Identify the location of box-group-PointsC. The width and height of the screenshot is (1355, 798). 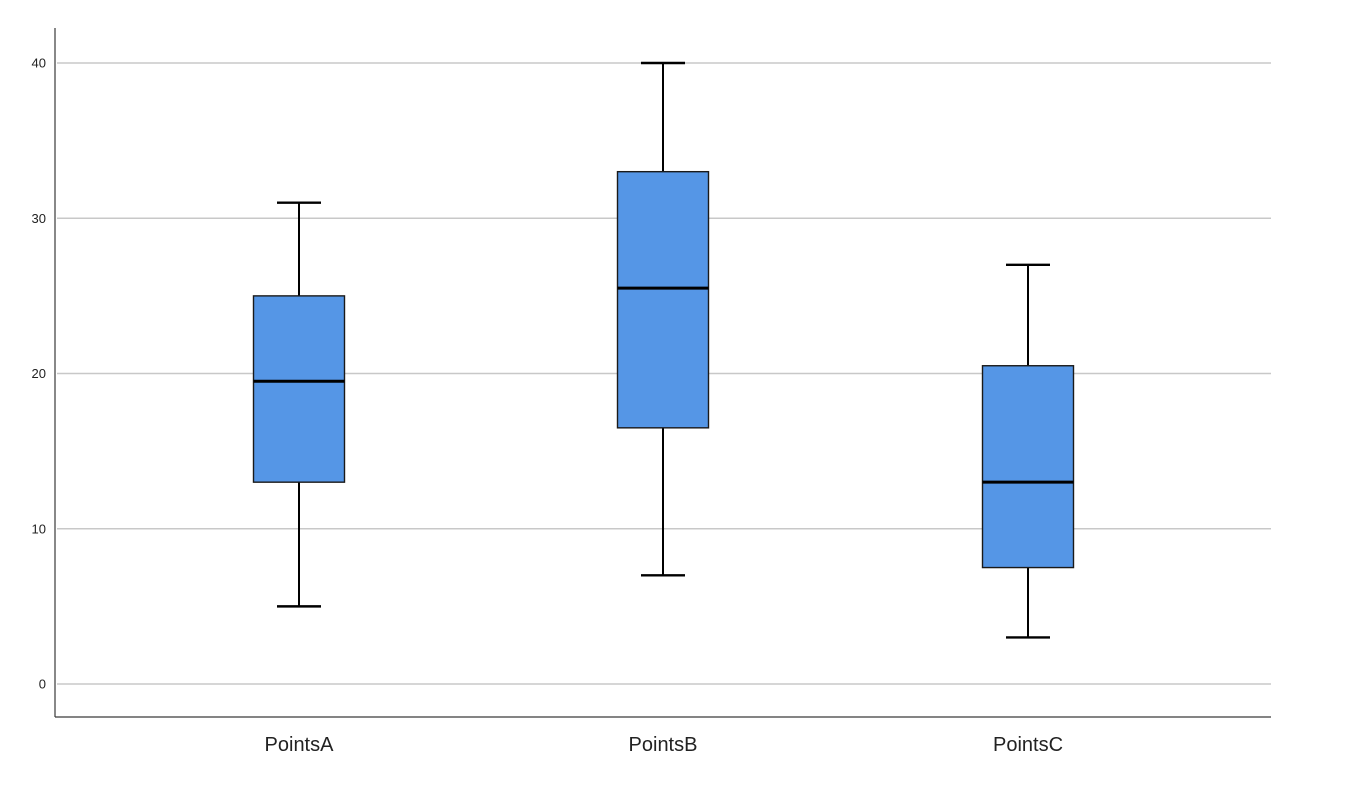
(1028, 451).